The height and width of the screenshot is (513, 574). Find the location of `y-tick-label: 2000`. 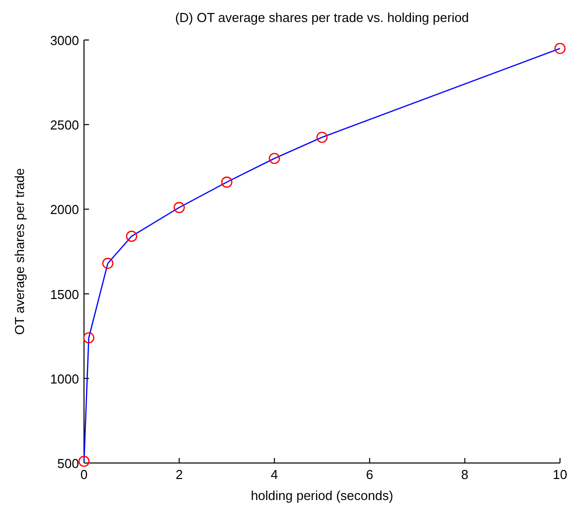

y-tick-label: 2000 is located at coordinates (64, 210).